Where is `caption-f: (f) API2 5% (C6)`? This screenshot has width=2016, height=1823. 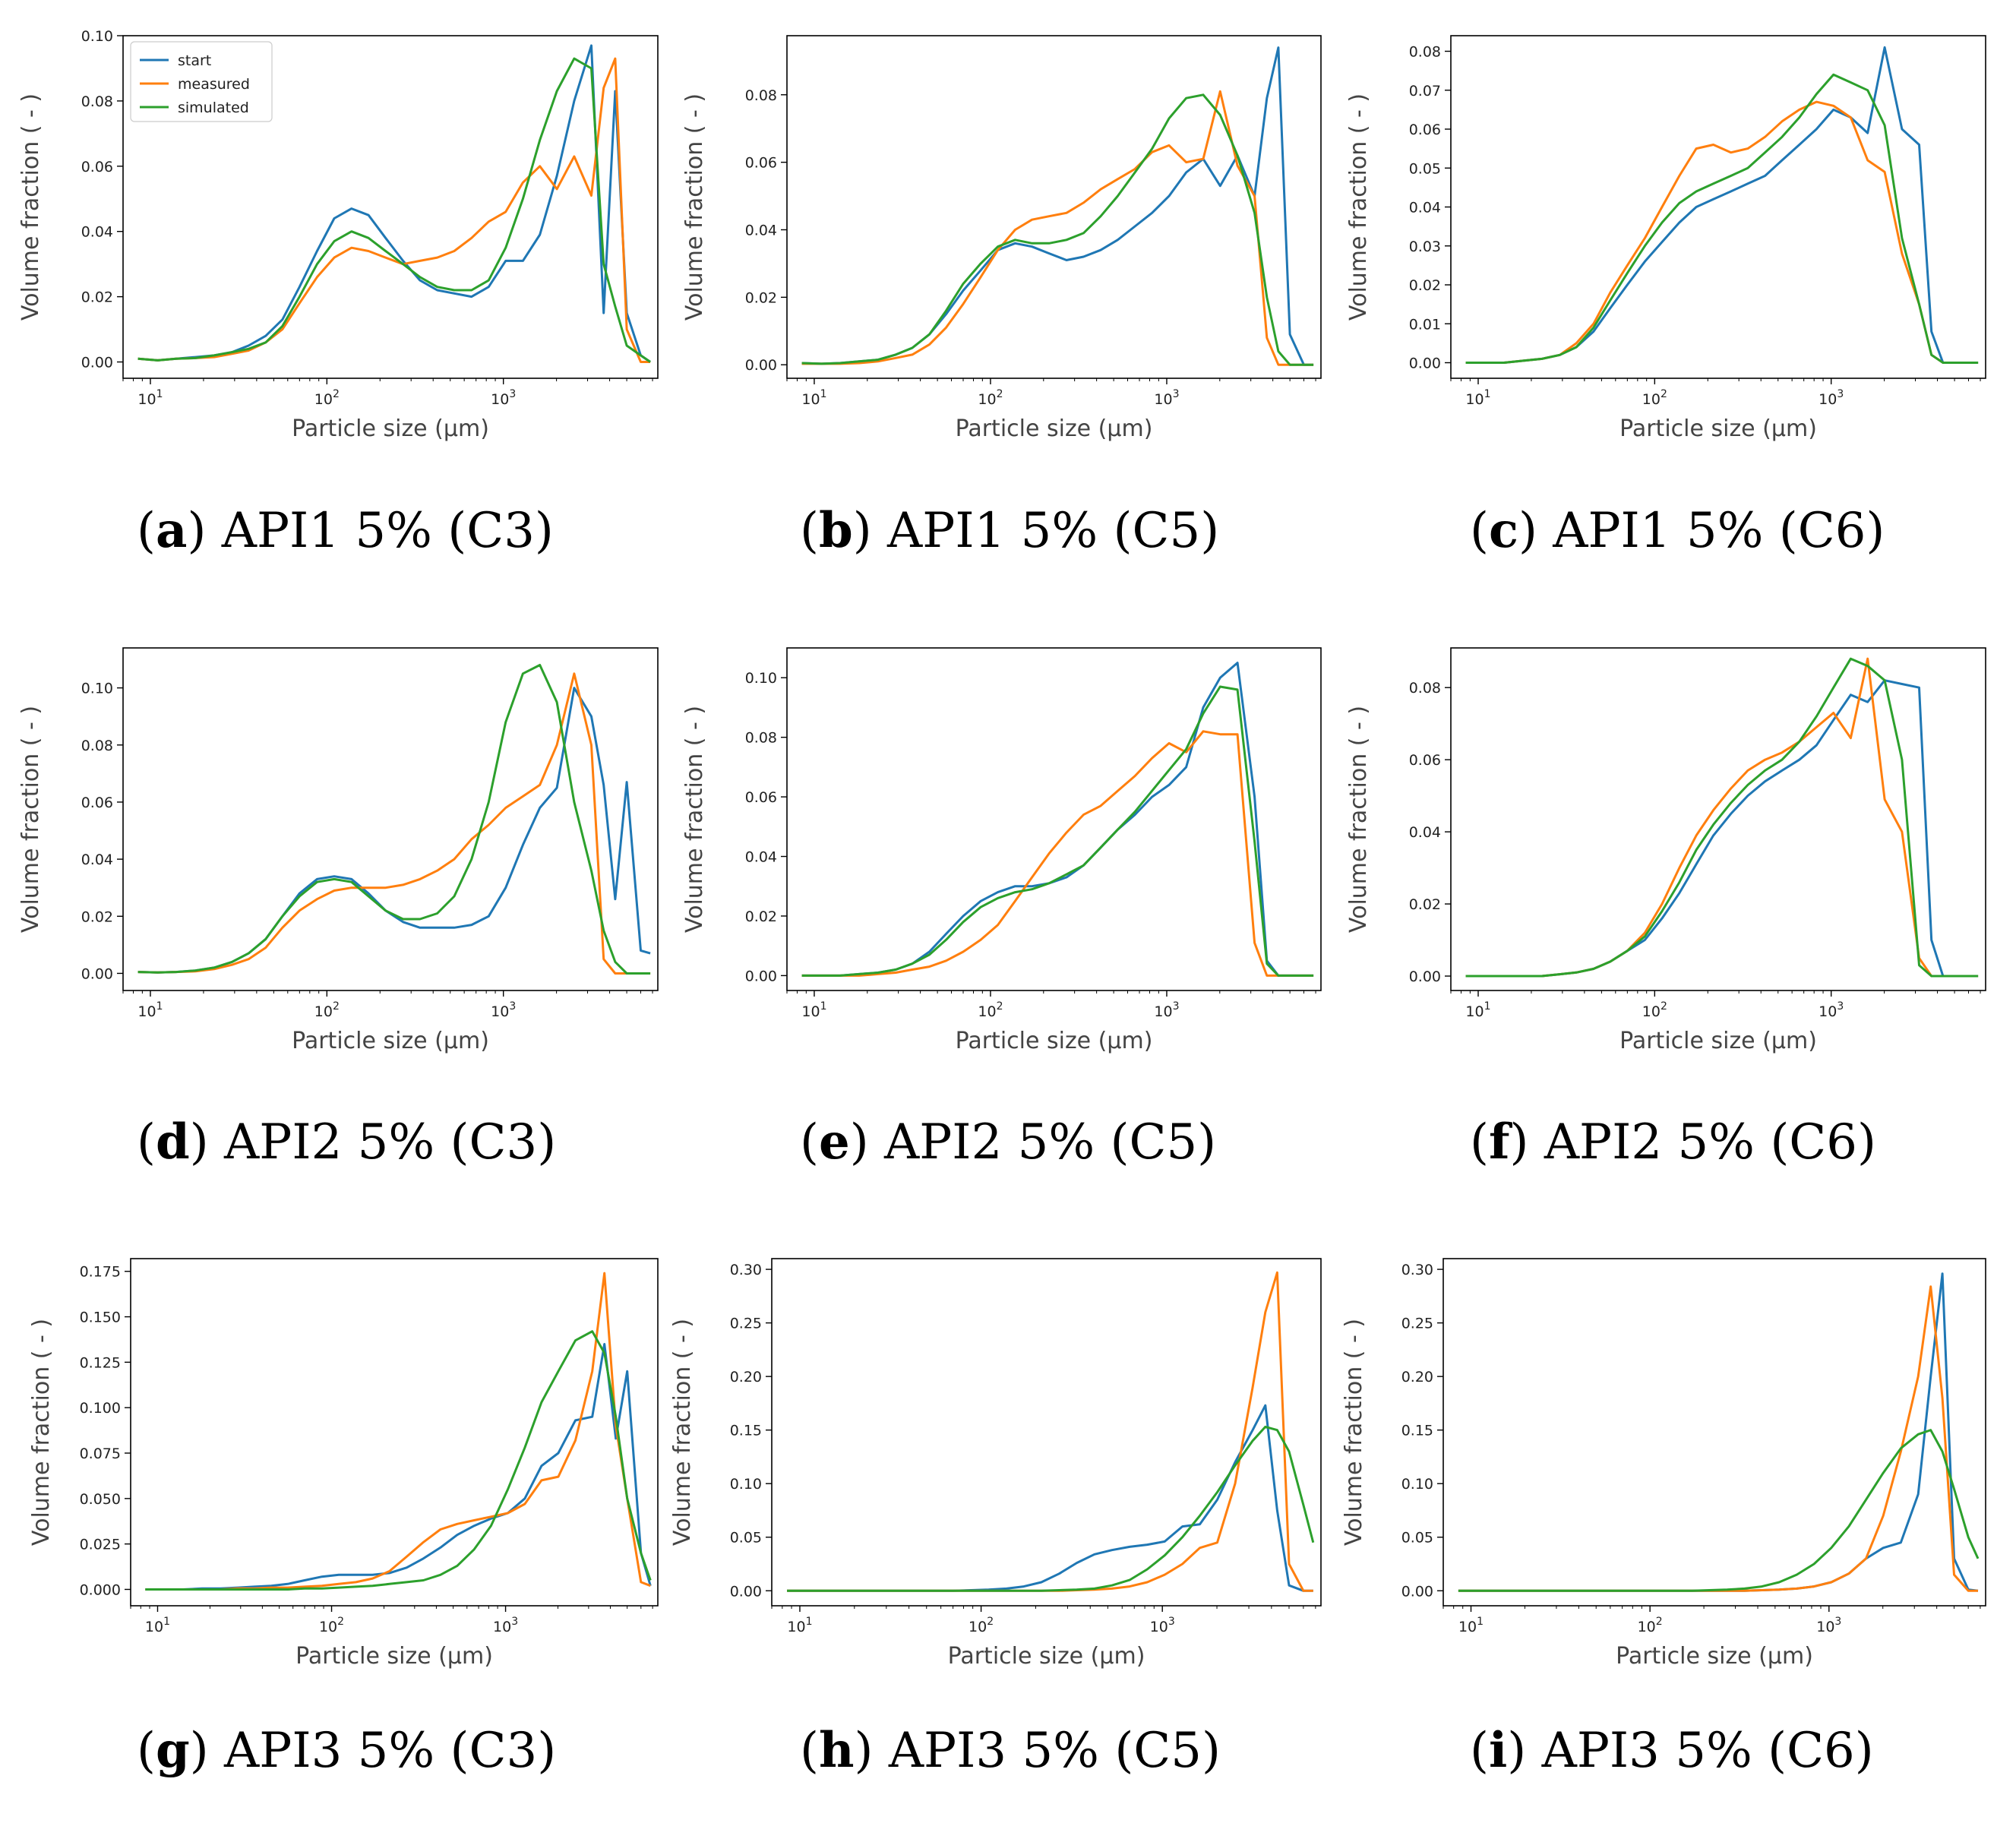 caption-f: (f) API2 5% (C6) is located at coordinates (1673, 1143).